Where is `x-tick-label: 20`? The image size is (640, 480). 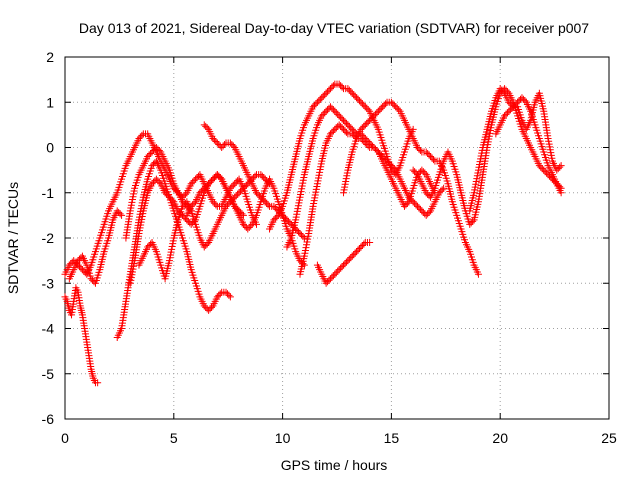
x-tick-label: 20 is located at coordinates (500, 438).